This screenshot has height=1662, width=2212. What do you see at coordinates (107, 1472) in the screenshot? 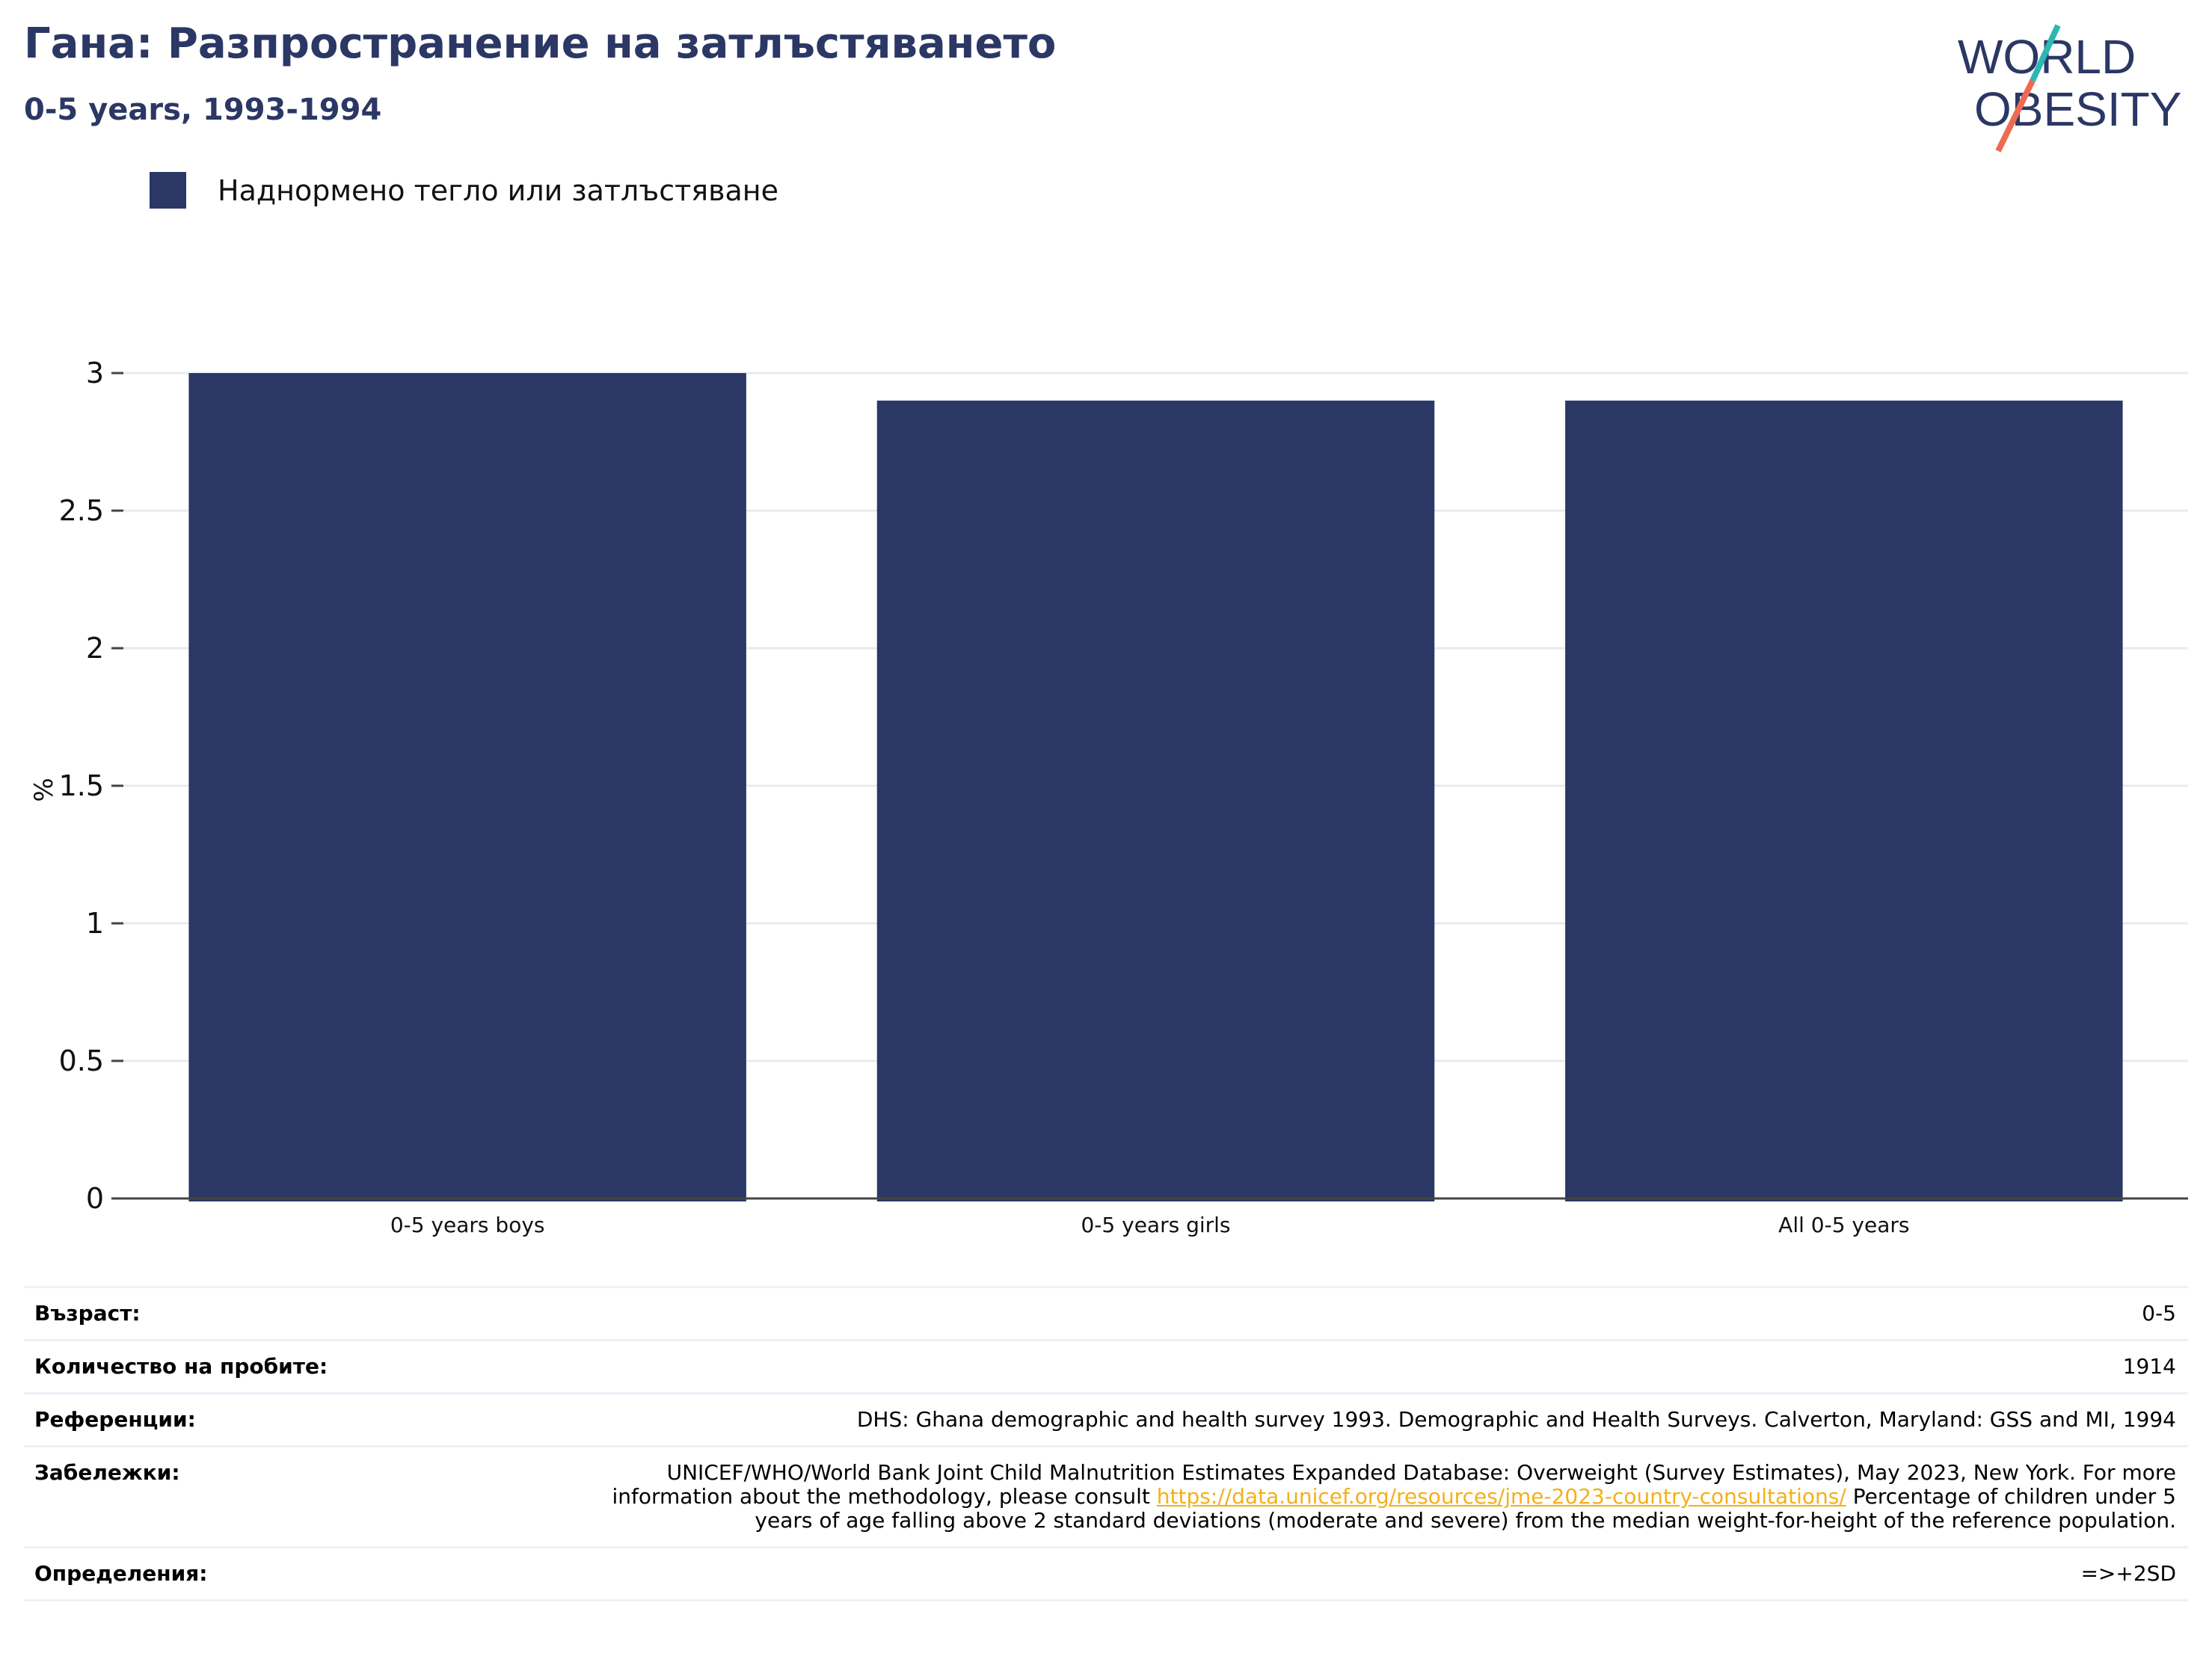
I see `notes-label: Забележки:` at bounding box center [107, 1472].